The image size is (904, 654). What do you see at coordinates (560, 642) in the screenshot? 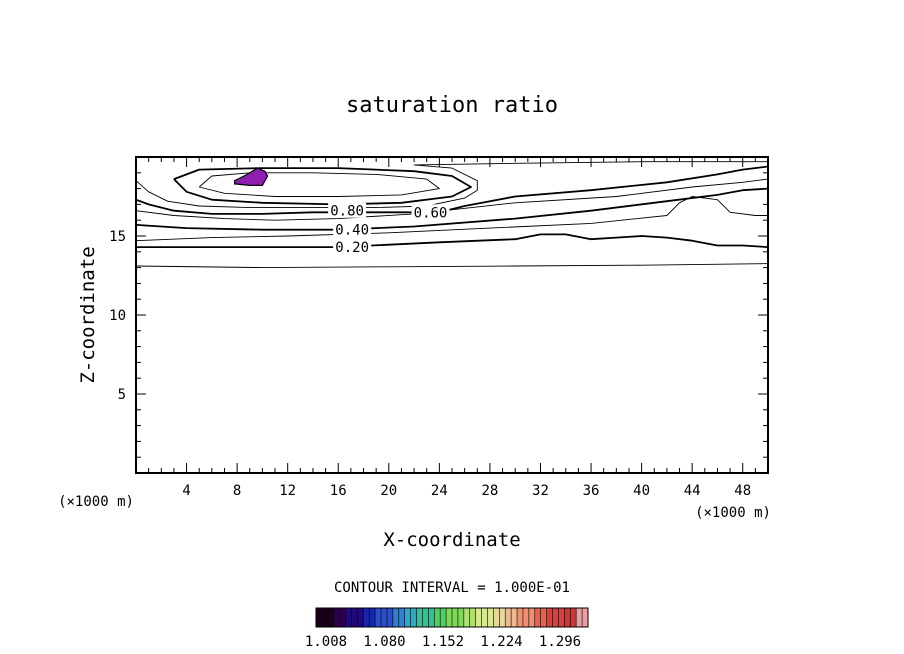
I see `colorbar-label: 1.296` at bounding box center [560, 642].